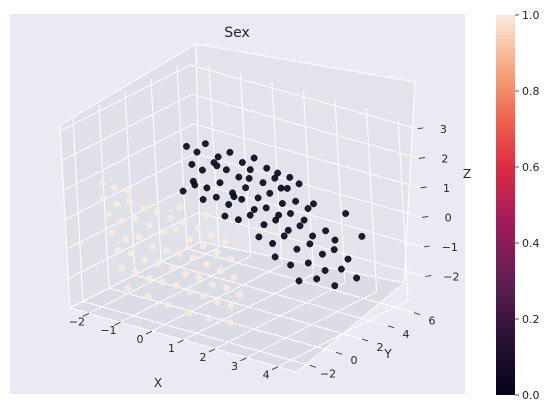 The height and width of the screenshot is (411, 552). I want to click on z-tick-label: −2, so click(451, 276).